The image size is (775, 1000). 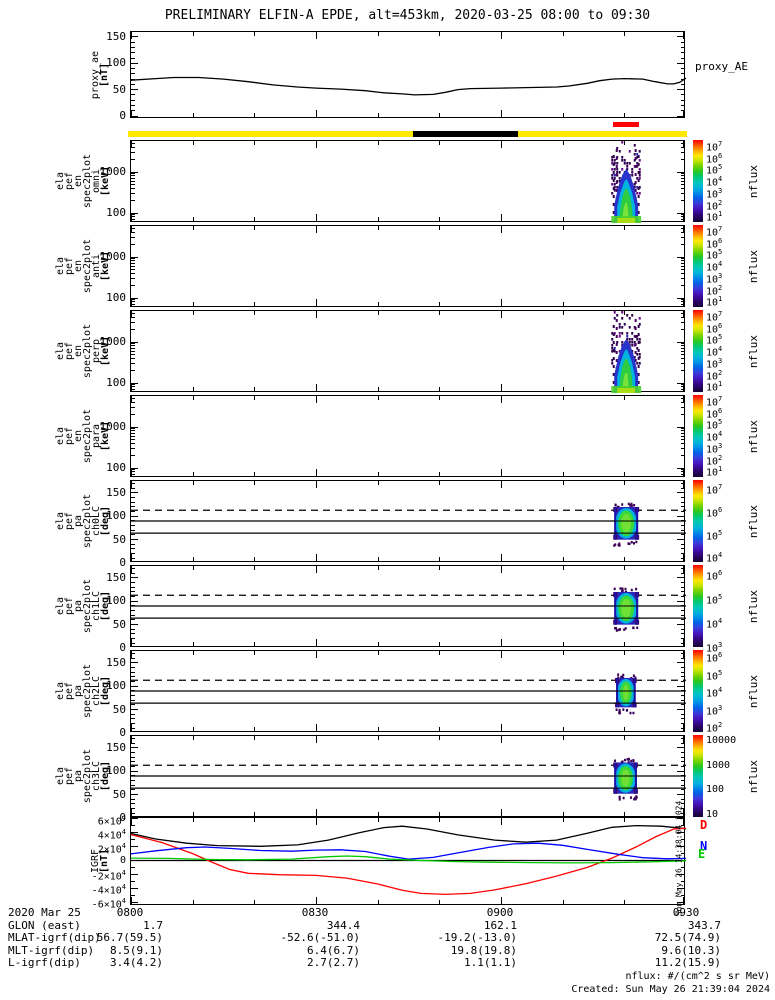 What do you see at coordinates (408, 74) in the screenshot?
I see `panel-proxy_ae` at bounding box center [408, 74].